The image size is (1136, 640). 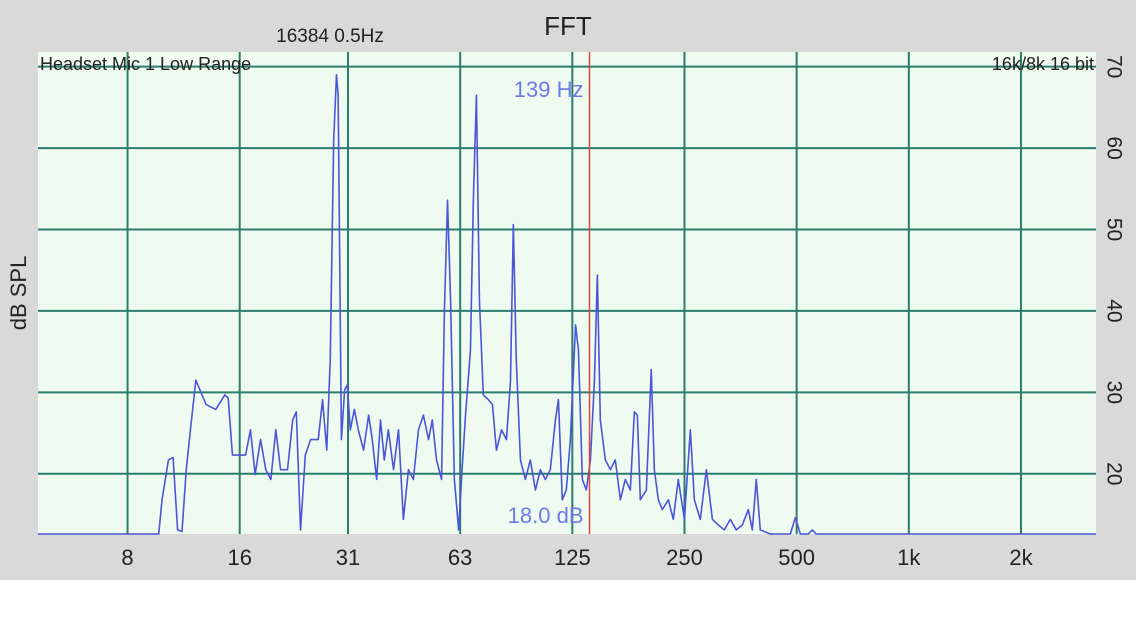 I want to click on x-tick-label: 500, so click(x=796, y=557).